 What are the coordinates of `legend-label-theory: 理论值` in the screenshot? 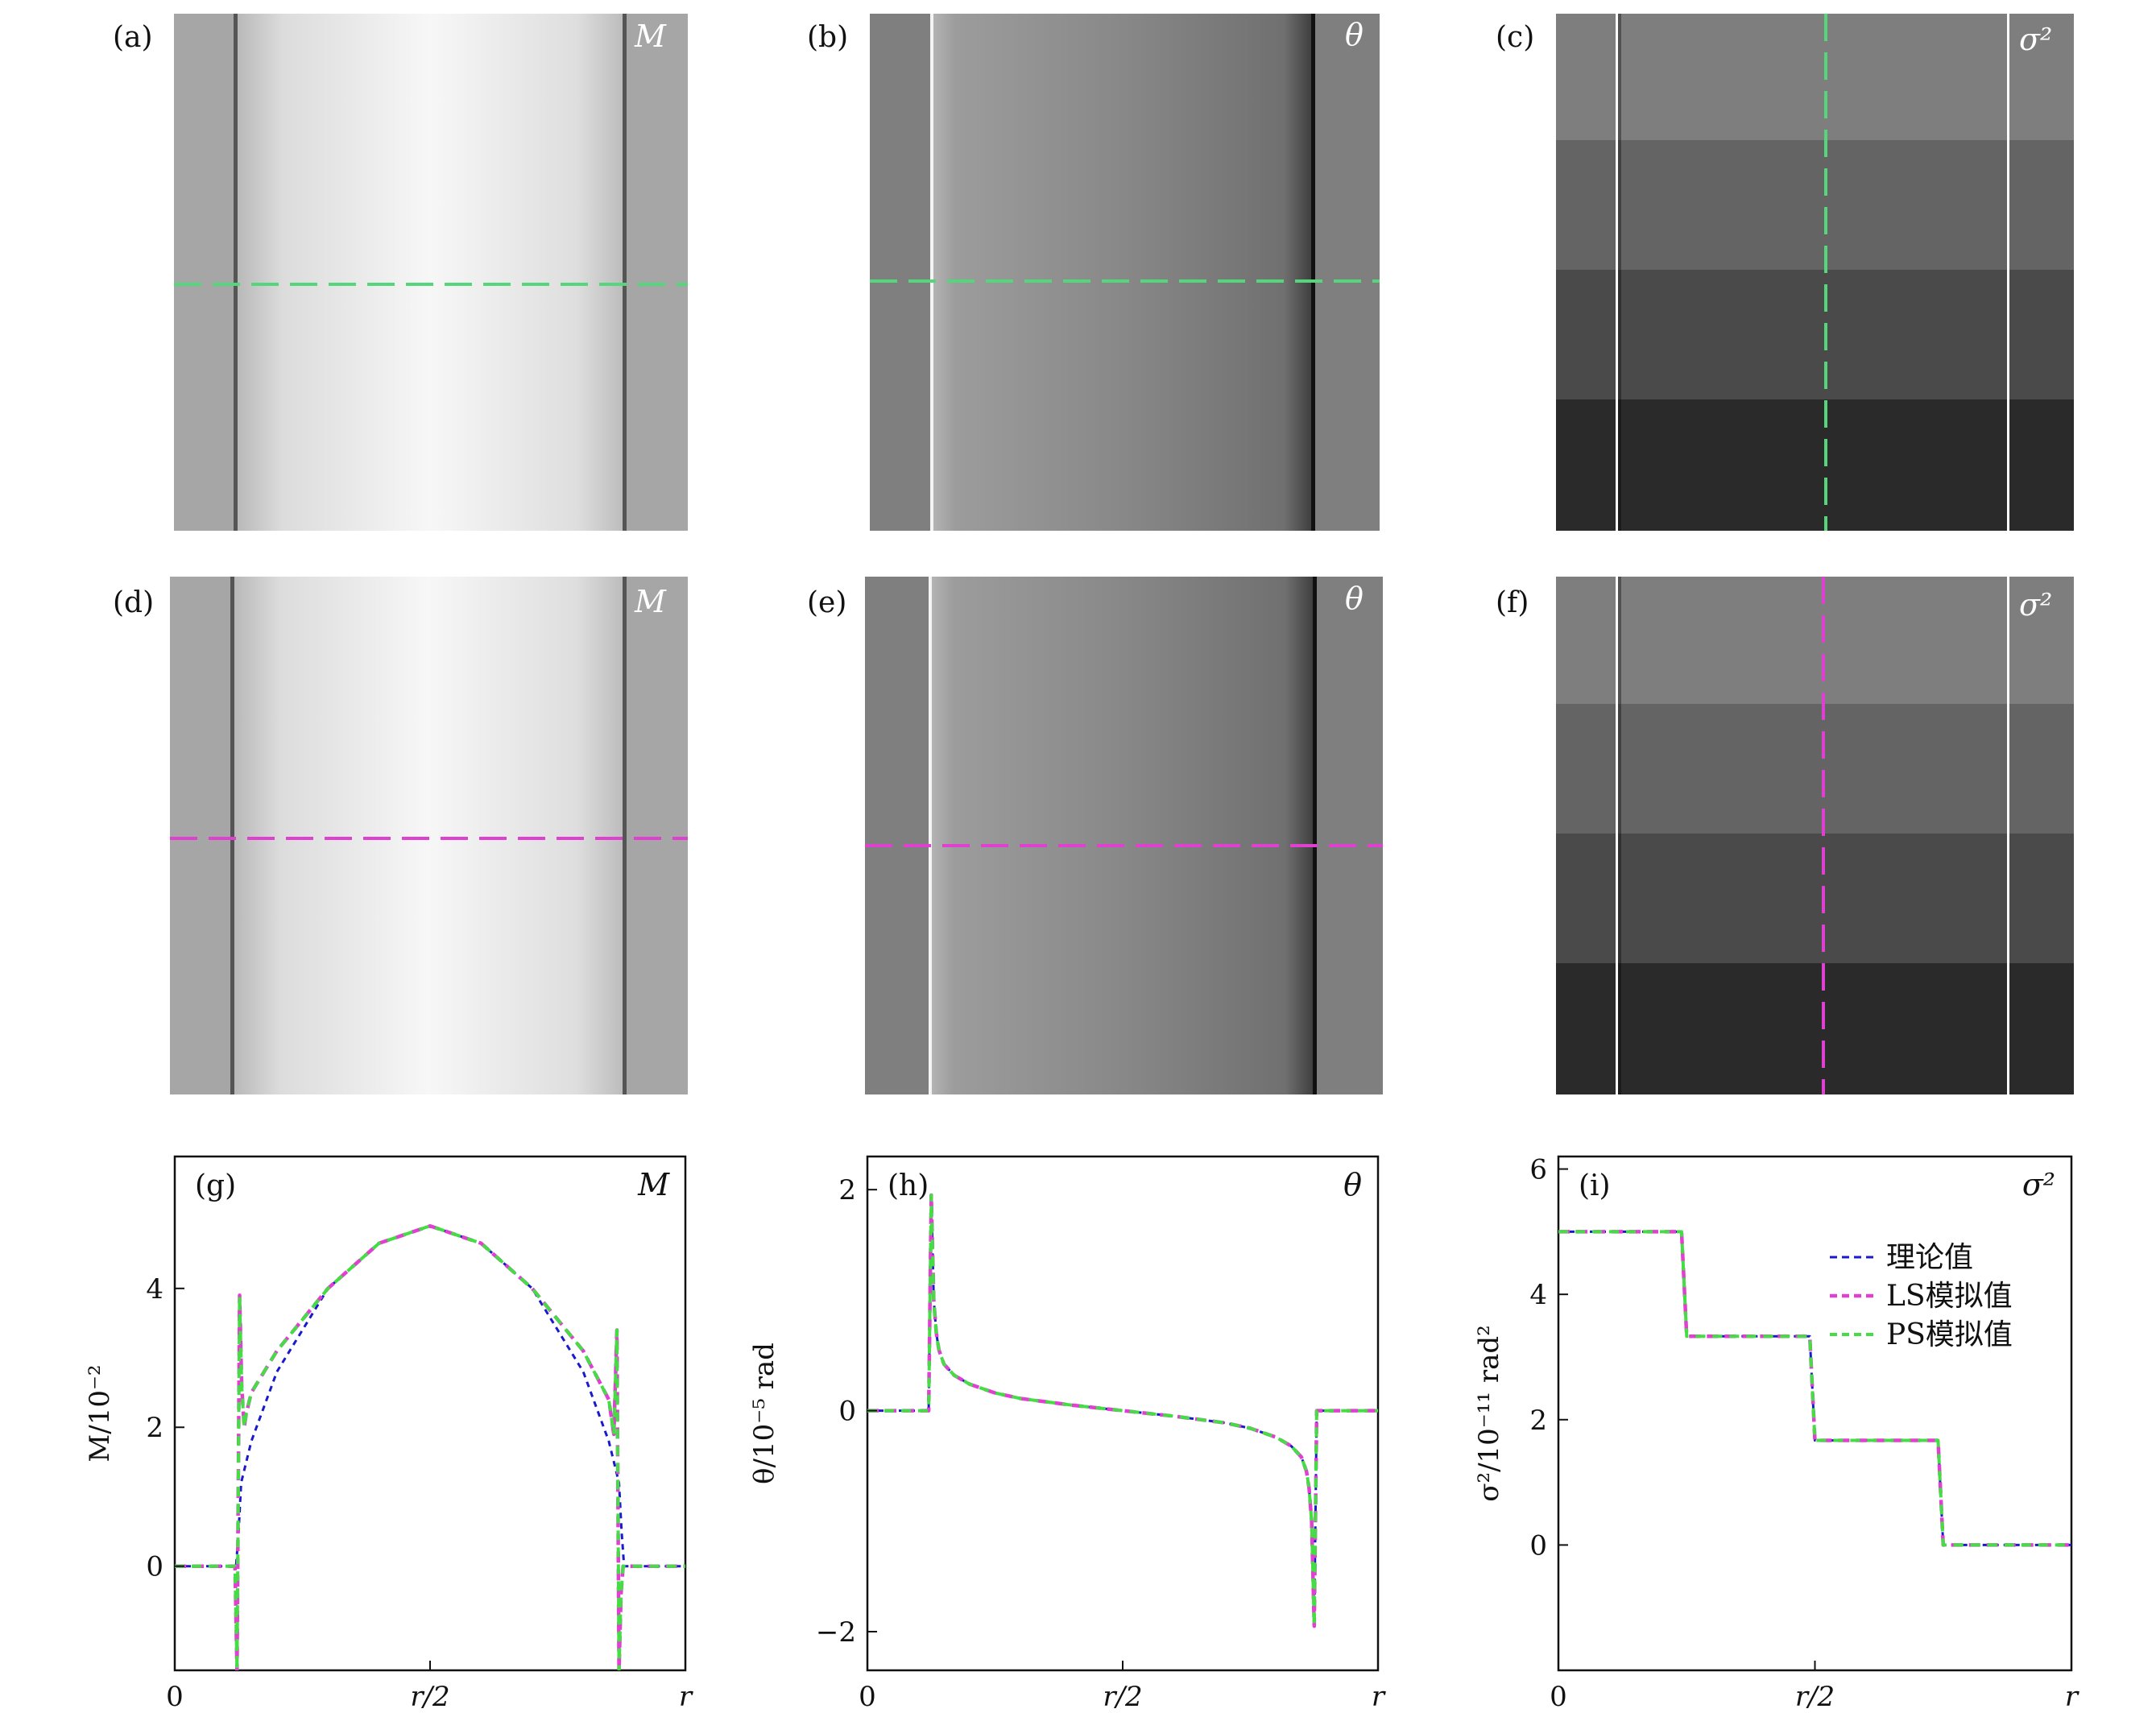 It's located at (1929, 1257).